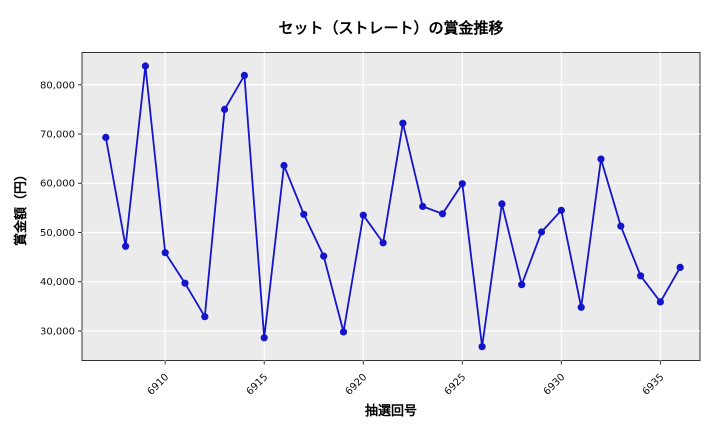  What do you see at coordinates (57, 331) in the screenshot?
I see `y-tick-label: 30,000` at bounding box center [57, 331].